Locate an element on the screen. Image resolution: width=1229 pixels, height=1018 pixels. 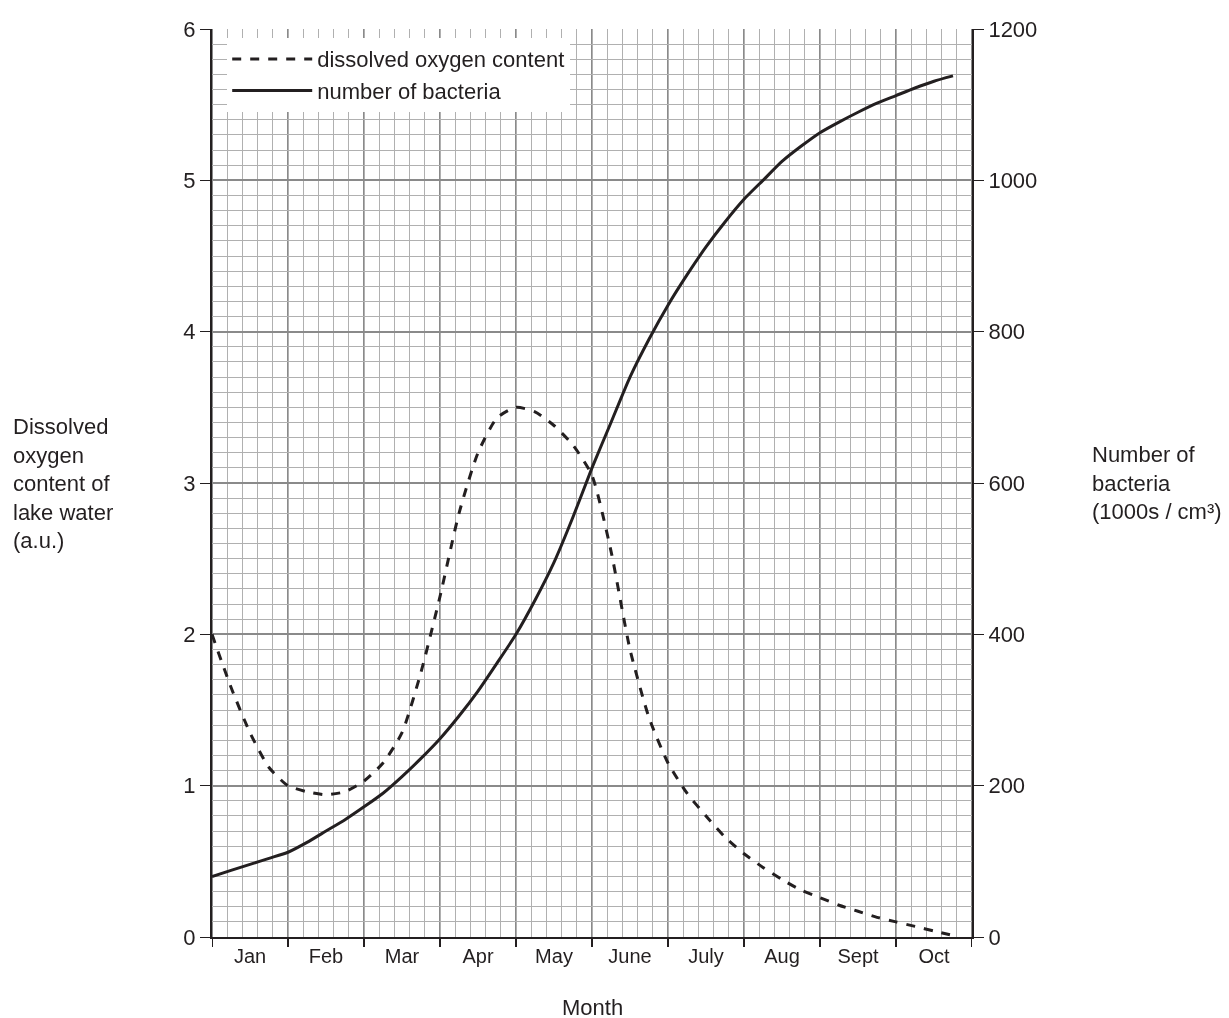
y2-tick-label: 200 is located at coordinates (1007, 786).